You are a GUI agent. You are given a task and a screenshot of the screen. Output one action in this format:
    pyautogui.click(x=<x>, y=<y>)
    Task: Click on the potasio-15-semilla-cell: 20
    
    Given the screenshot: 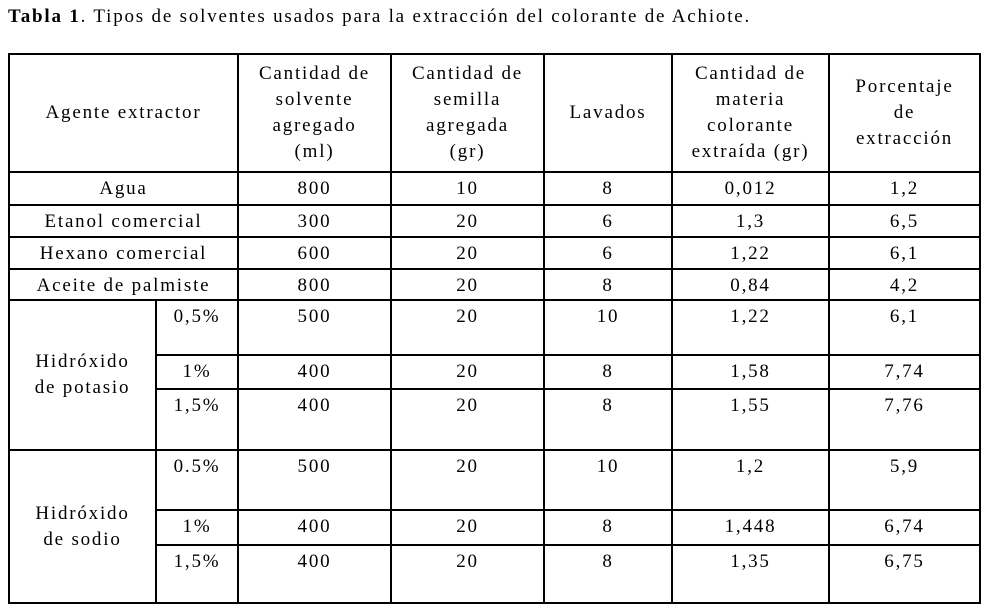 What is the action you would take?
    pyautogui.click(x=467, y=419)
    